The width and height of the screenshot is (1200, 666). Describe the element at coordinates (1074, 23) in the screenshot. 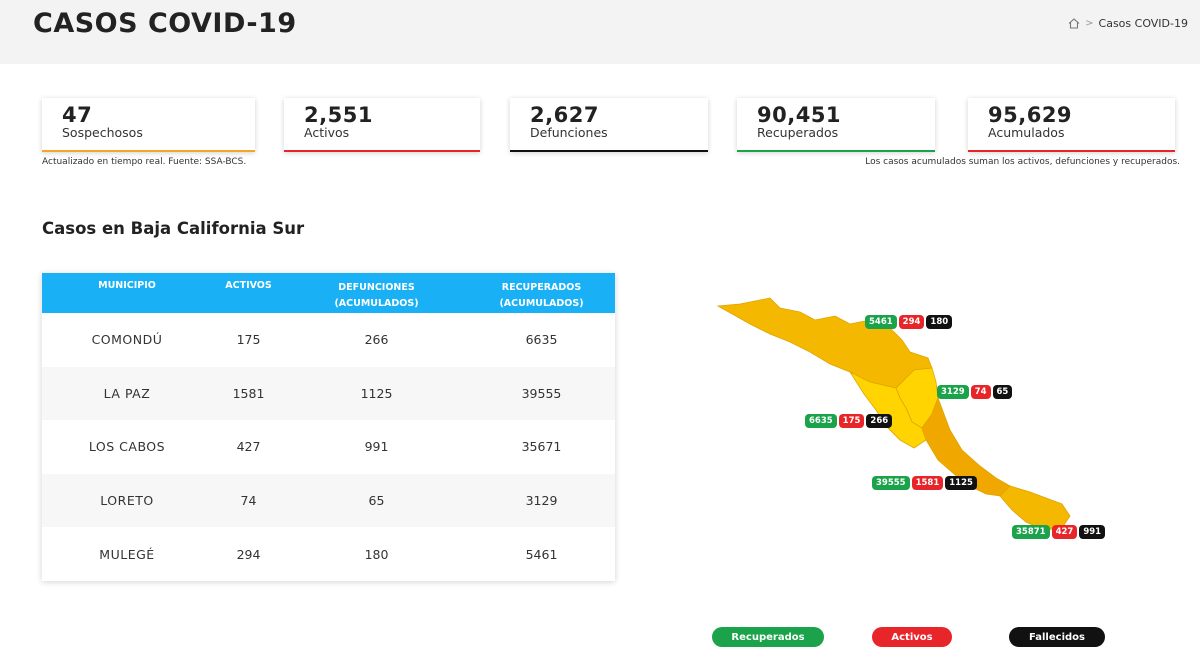

I see `home-icon` at that location.